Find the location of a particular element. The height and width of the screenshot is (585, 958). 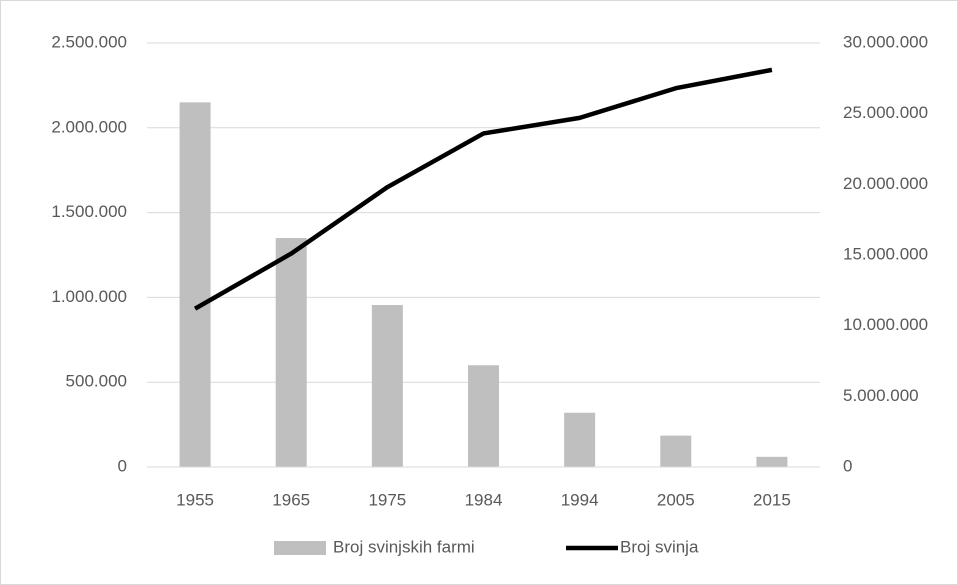

x-tick-label: 1965 is located at coordinates (291, 499).